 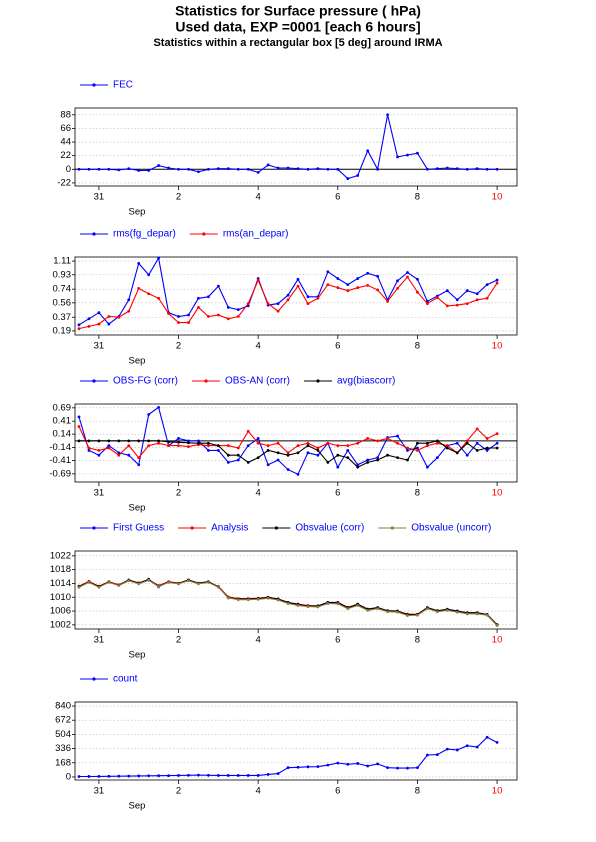 I want to click on legend-label: OBS-AN (corr), so click(x=257, y=381).